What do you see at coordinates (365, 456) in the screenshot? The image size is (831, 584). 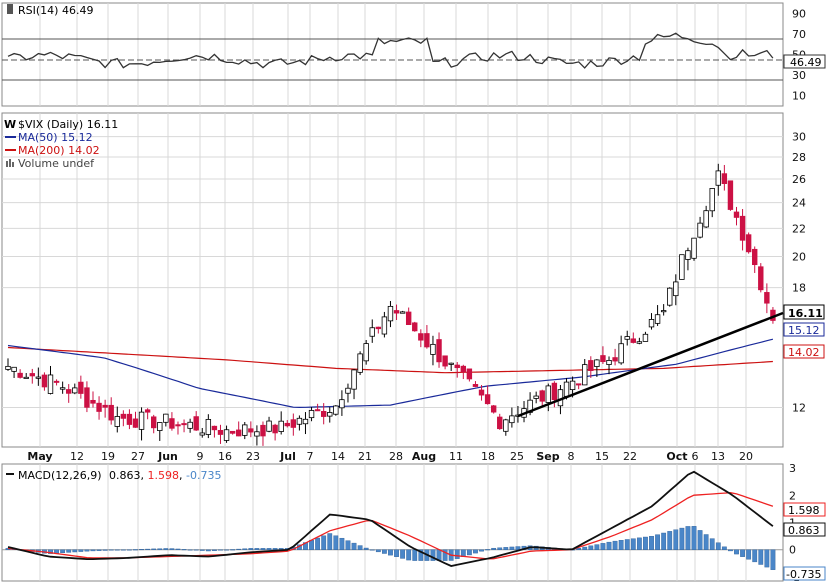 I see `x-tick-label: 21` at bounding box center [365, 456].